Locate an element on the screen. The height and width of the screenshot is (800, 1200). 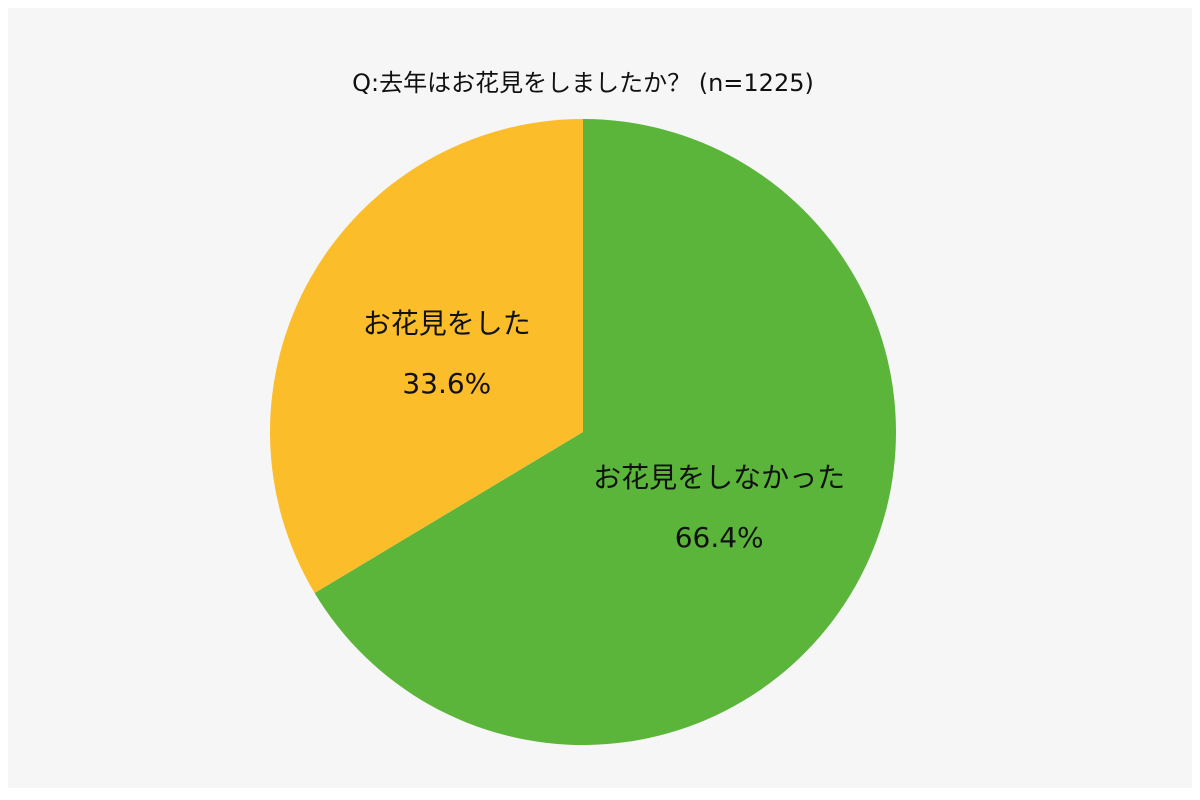
value-label: 66.4% is located at coordinates (719, 537).